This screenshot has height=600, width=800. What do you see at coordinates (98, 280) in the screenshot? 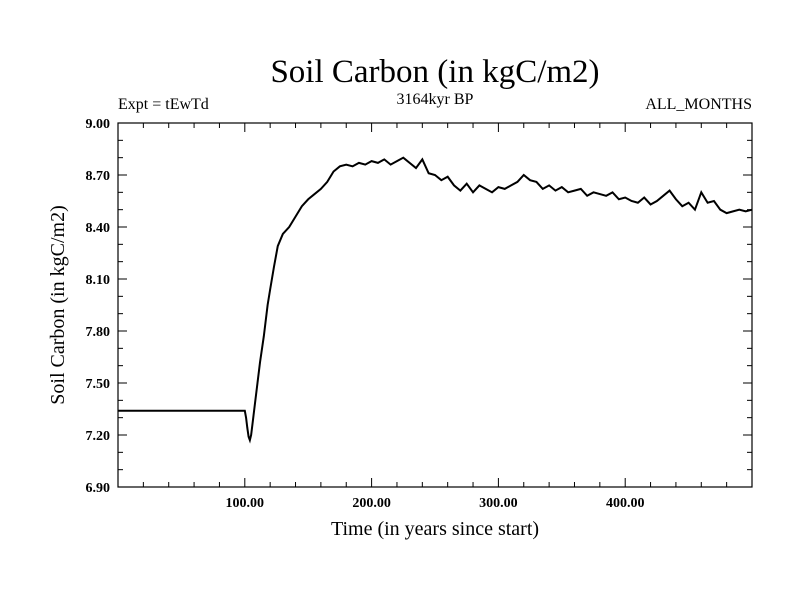
I see `y-tick-label: 8.10` at bounding box center [98, 280].